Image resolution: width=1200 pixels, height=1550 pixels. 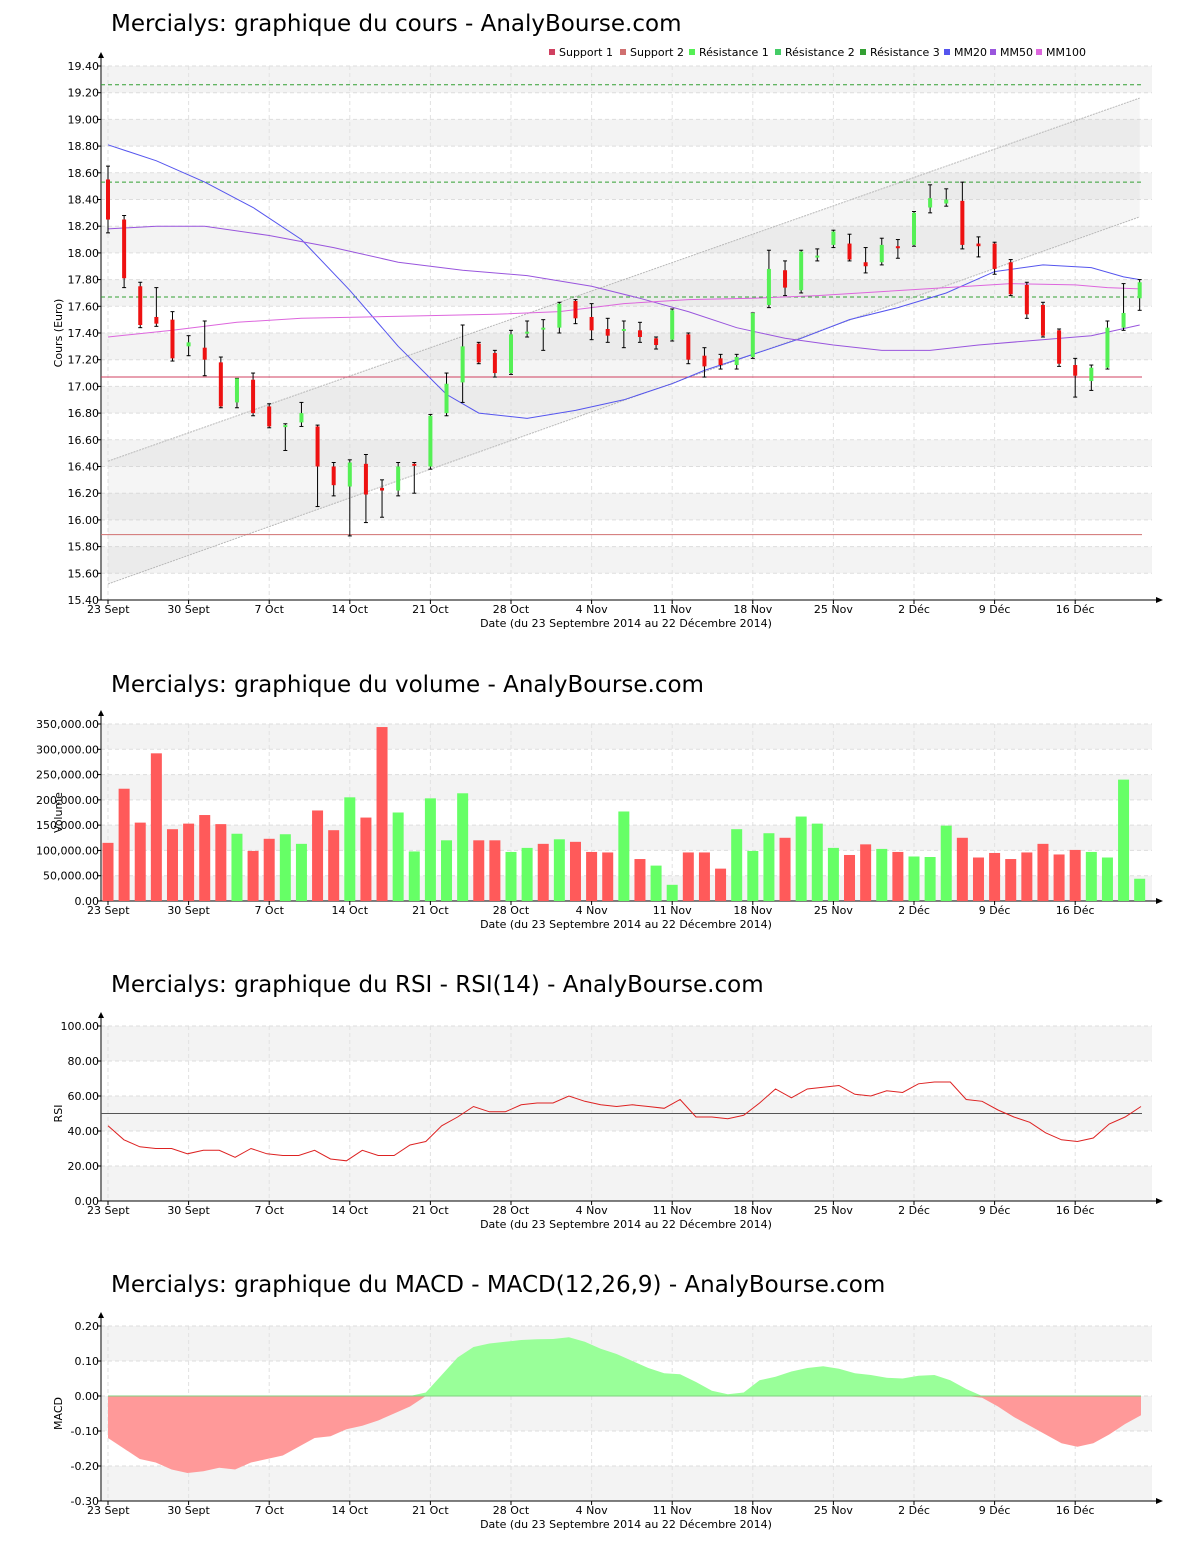 I want to click on price-y-tick-label: 18.20, so click(x=84, y=226).